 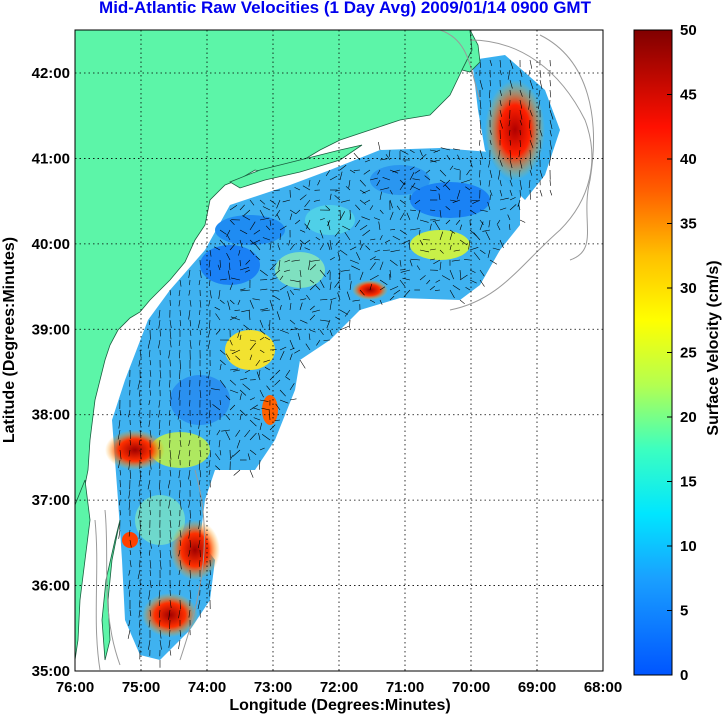 What do you see at coordinates (51, 500) in the screenshot?
I see `y-tick-label: 37:00` at bounding box center [51, 500].